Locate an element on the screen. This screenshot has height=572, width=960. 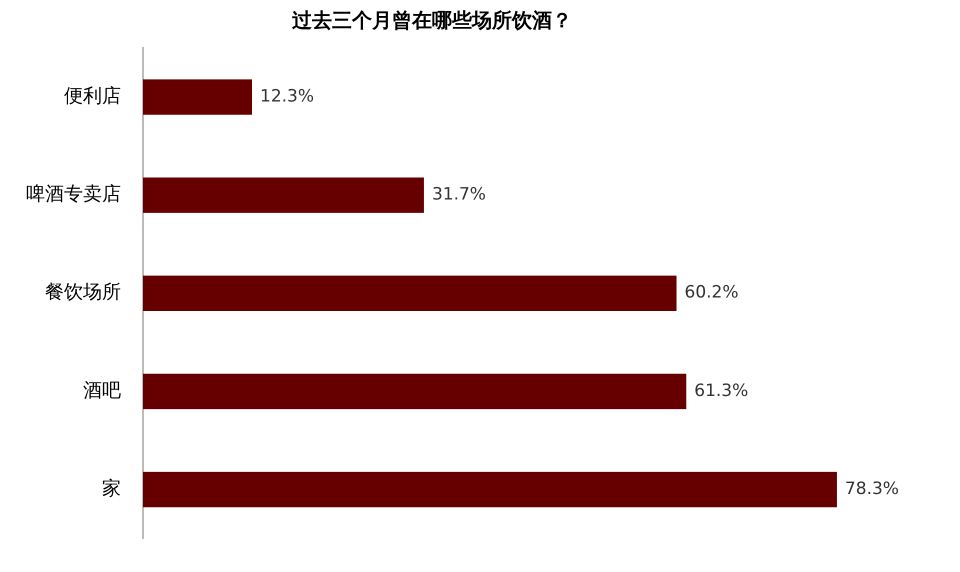
data-label: 31.7% is located at coordinates (459, 194).